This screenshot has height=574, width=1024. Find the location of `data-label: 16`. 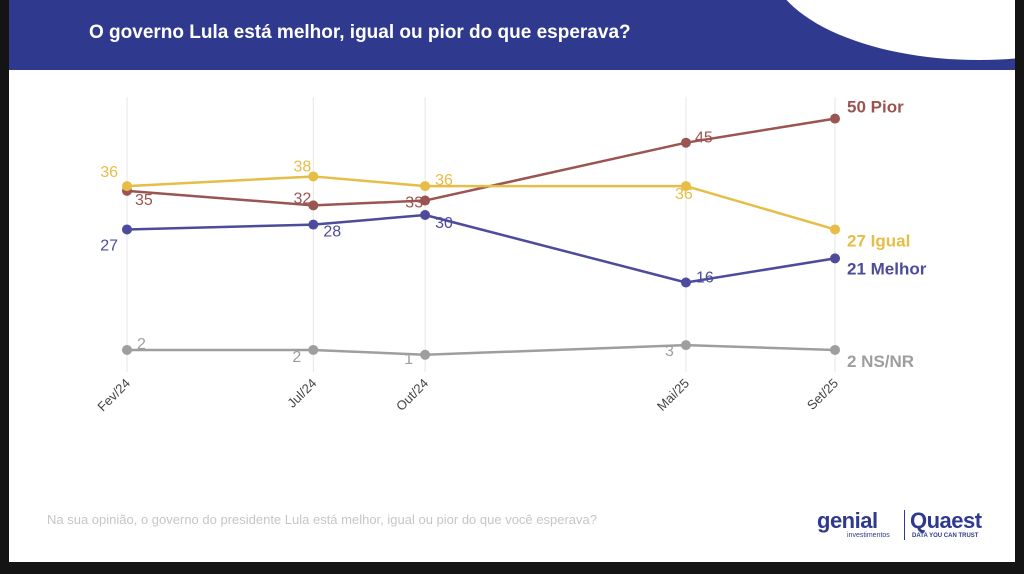

data-label: 16 is located at coordinates (705, 277).